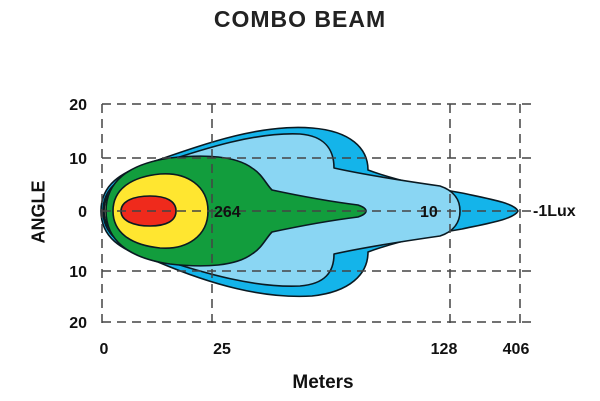 The width and height of the screenshot is (600, 401). What do you see at coordinates (429, 212) in the screenshot?
I see `lux-annotation: 10` at bounding box center [429, 212].